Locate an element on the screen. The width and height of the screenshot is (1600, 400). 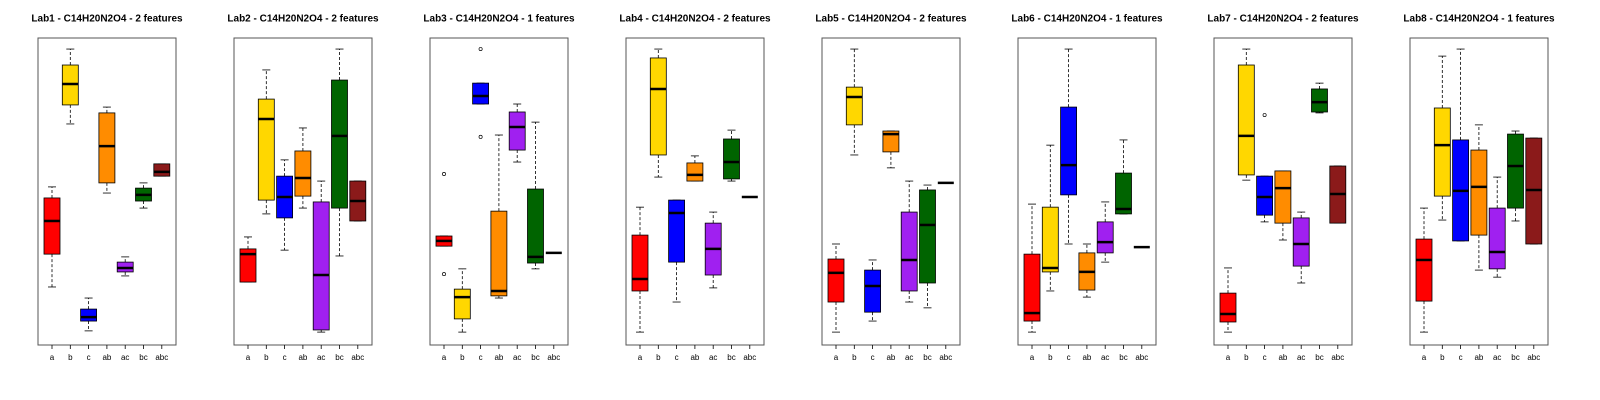
panel-title: Lab6 - C14H20N2O4 - 1 features is located at coordinates (1087, 19).